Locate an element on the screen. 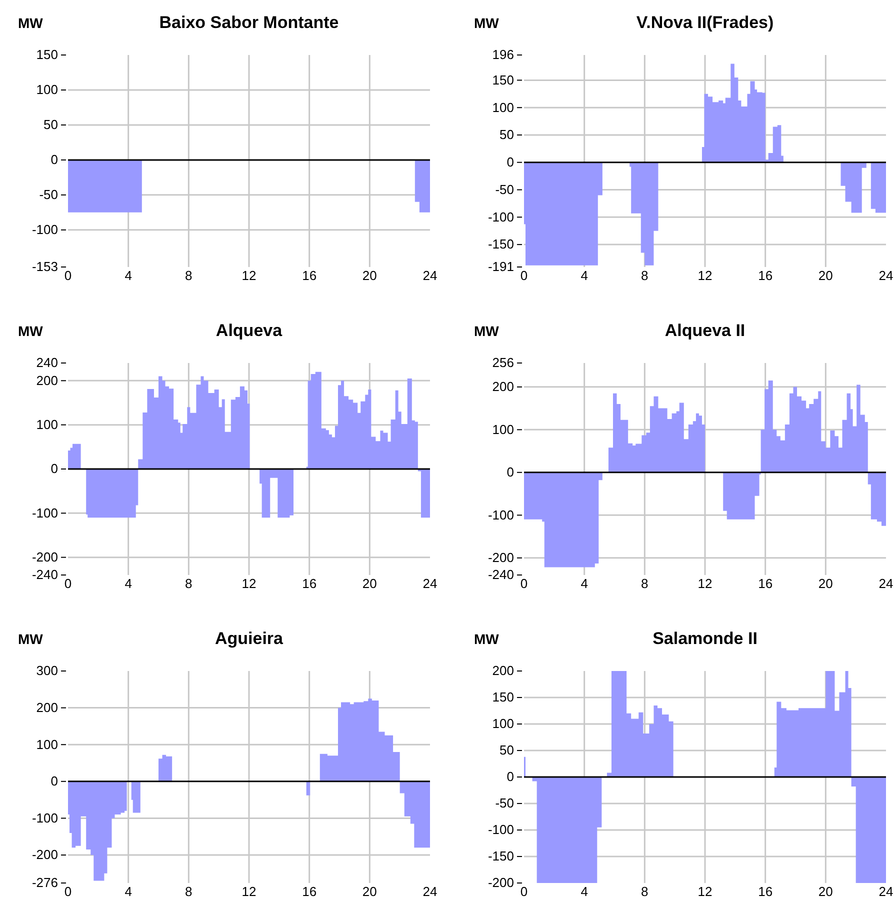  chart-title: Alqueva II is located at coordinates (705, 330).